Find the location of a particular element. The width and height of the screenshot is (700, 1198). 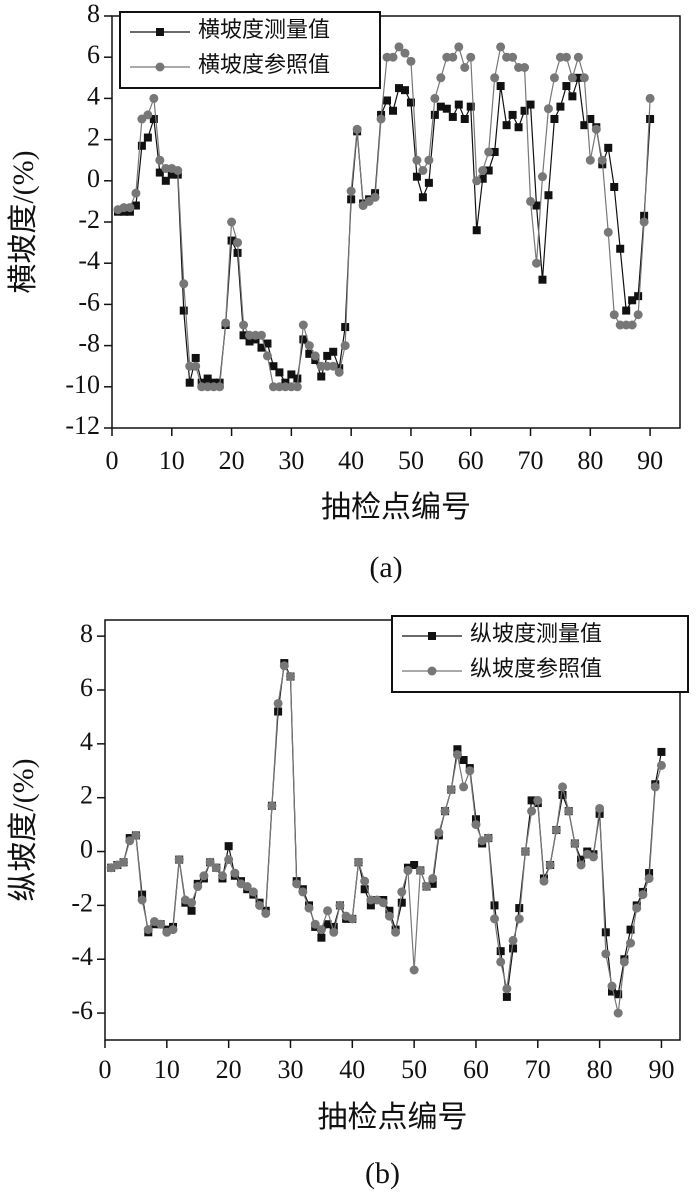

y-axis-label: 横坡度/(%) is located at coordinates (23, 221).